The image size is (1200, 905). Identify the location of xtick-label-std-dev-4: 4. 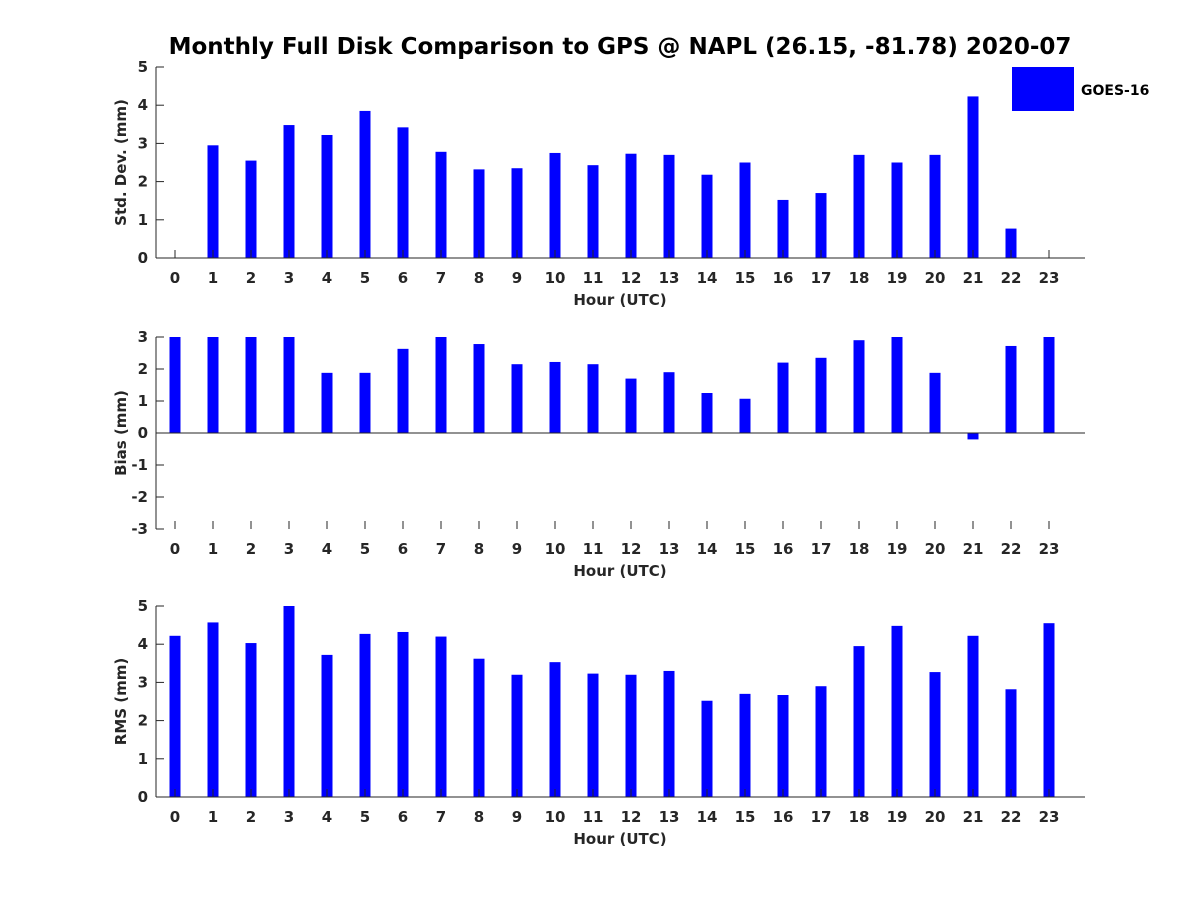
(327, 278).